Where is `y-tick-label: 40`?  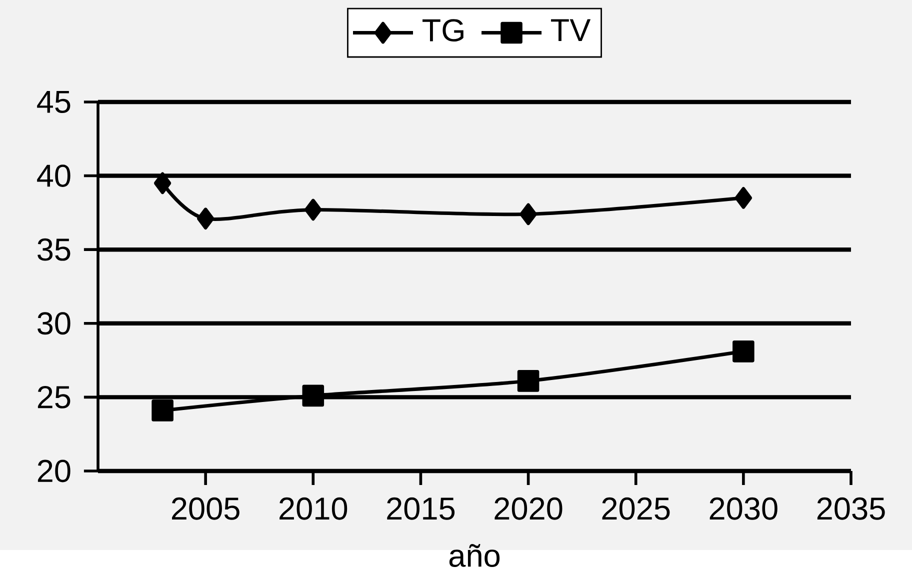 y-tick-label: 40 is located at coordinates (53, 176).